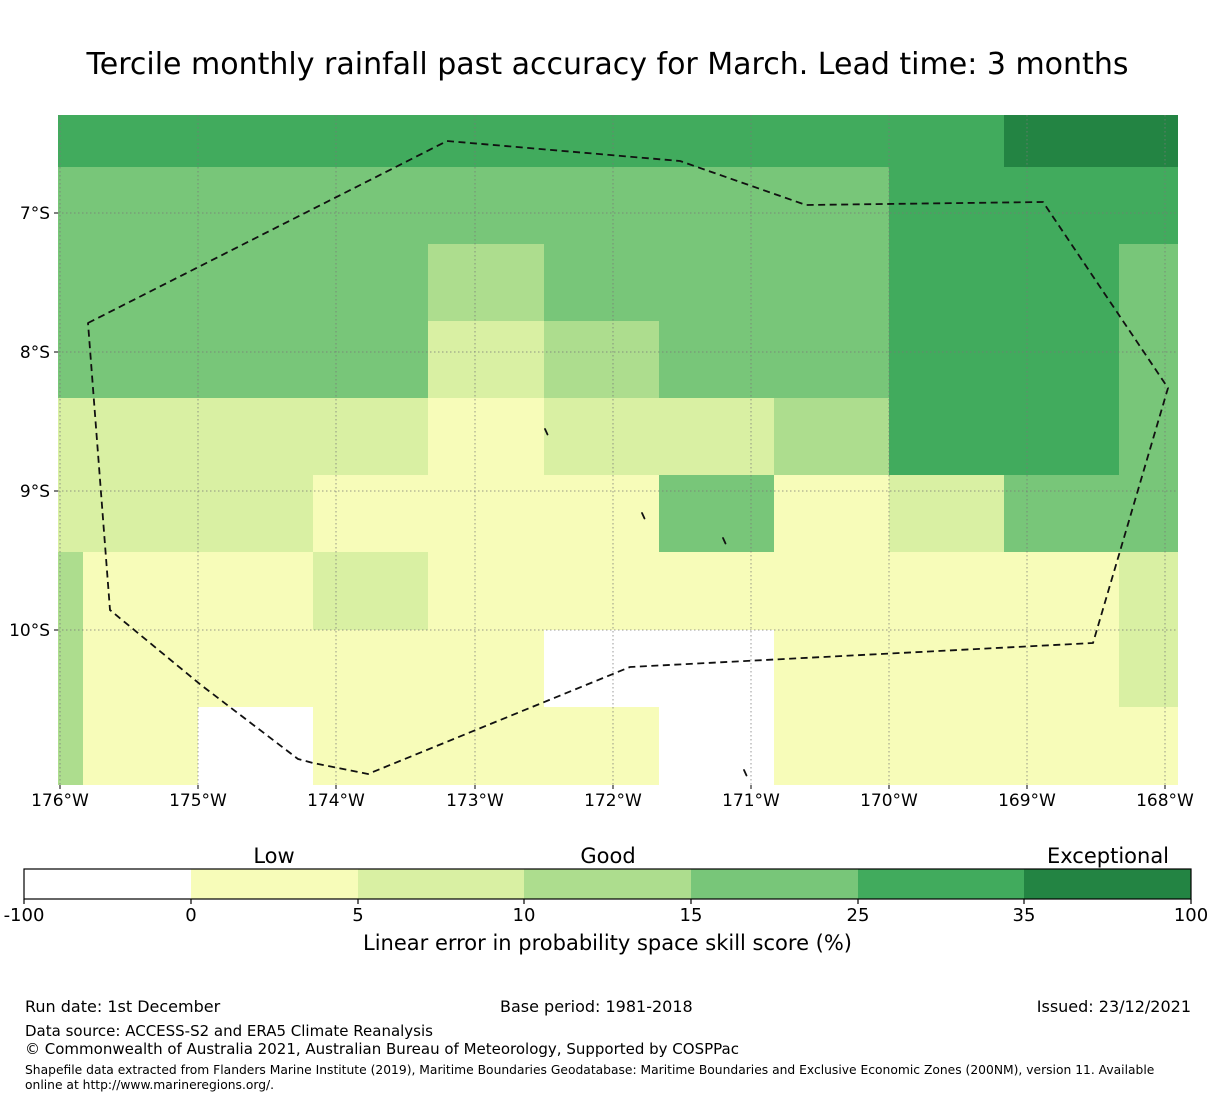 The image size is (1215, 1095). Describe the element at coordinates (198, 801) in the screenshot. I see `x-tick-label: 175°W` at that location.